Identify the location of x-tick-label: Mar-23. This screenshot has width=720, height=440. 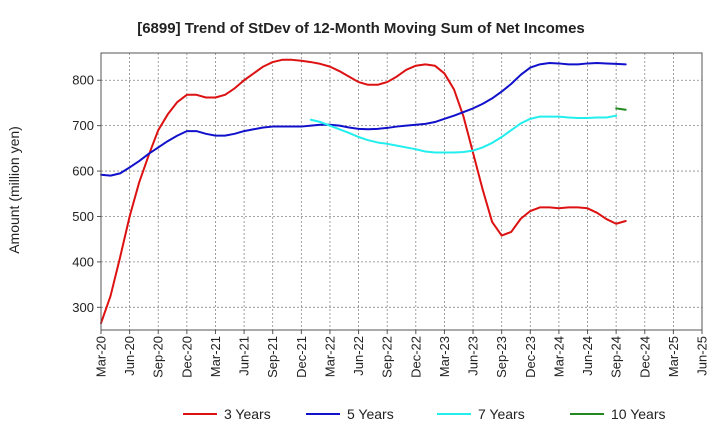
(444, 356).